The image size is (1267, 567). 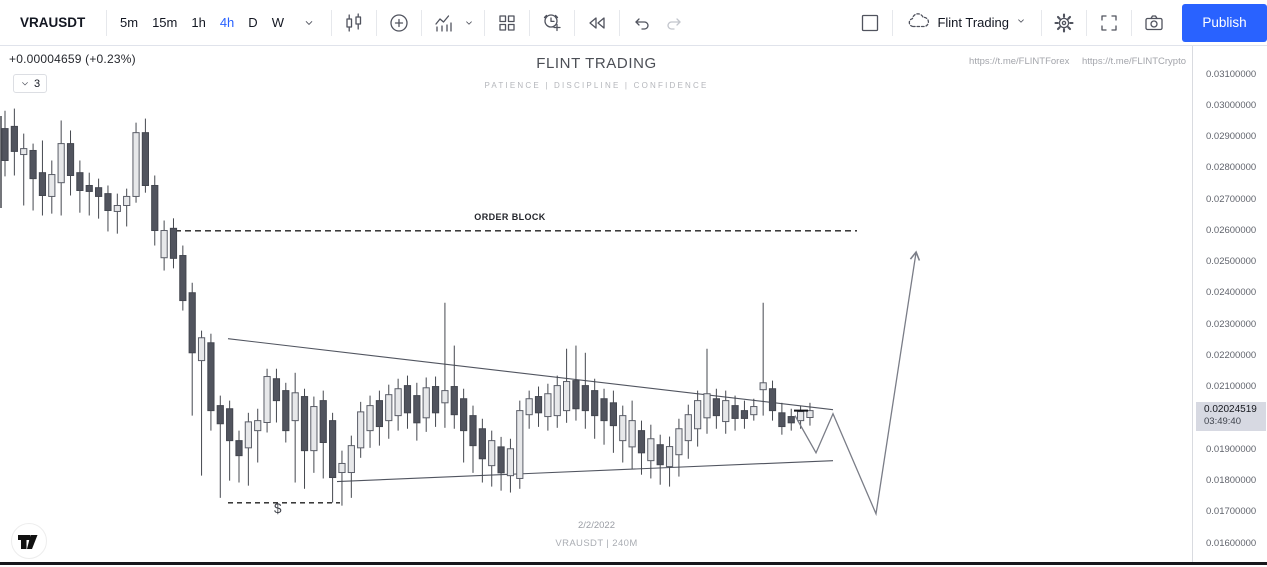 I want to click on settings-button, so click(x=1064, y=23).